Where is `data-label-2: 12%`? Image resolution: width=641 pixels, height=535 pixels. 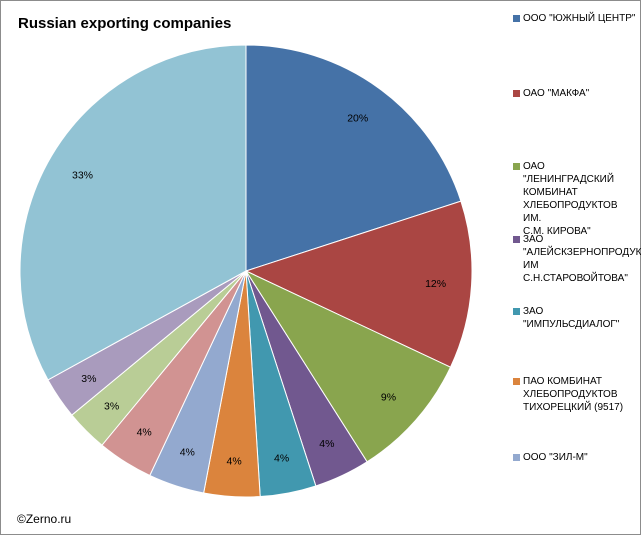
data-label-2: 12% is located at coordinates (435, 284).